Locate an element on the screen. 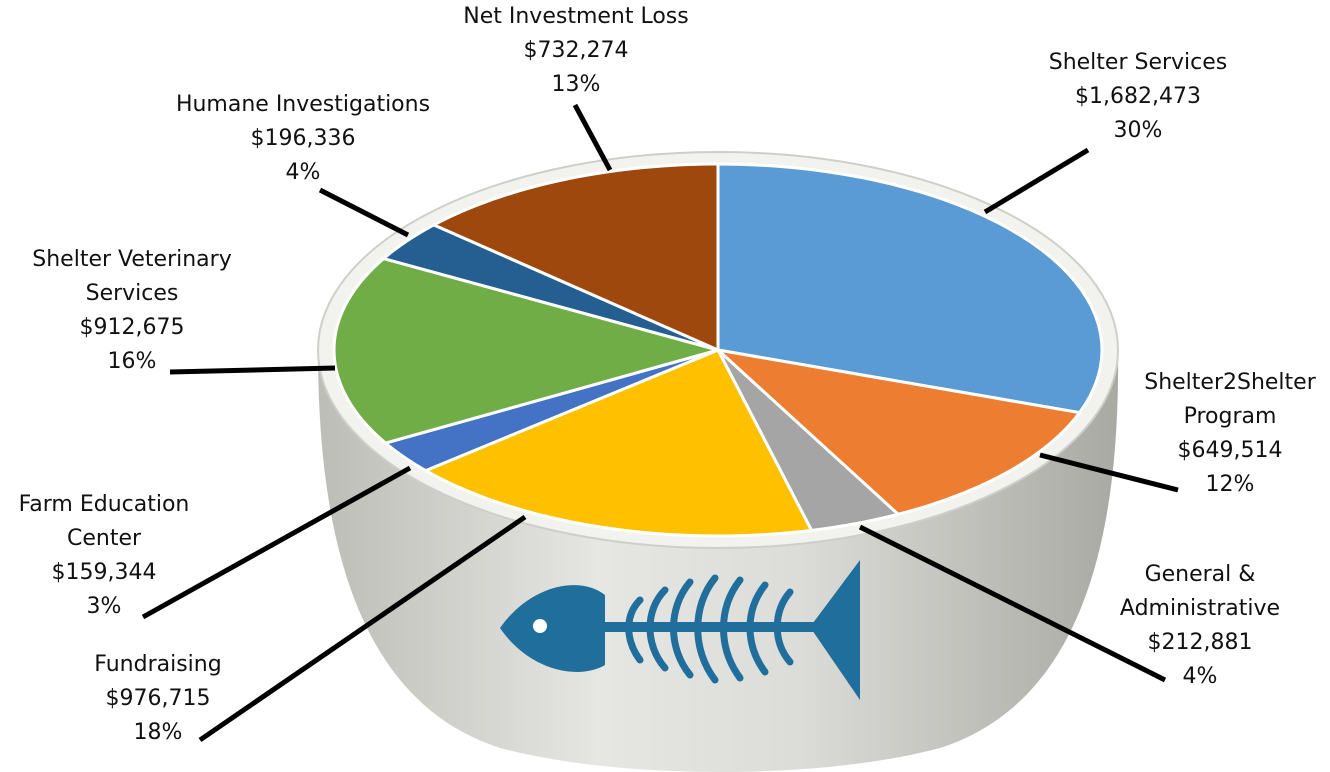 Image resolution: width=1330 pixels, height=772 pixels. value-label: $649,514 is located at coordinates (1230, 450).